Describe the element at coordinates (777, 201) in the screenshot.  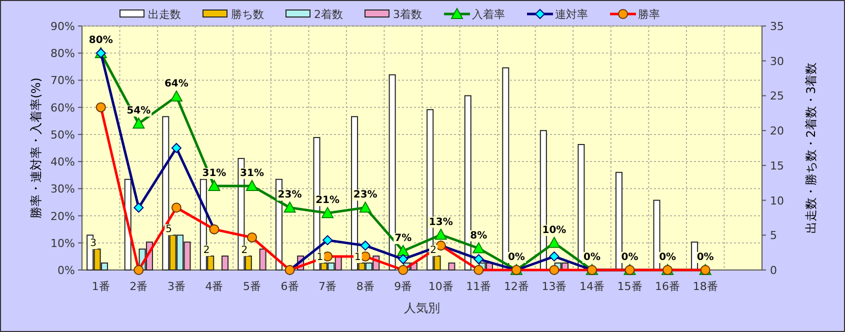
I see `y2-tick-label: 10` at that location.